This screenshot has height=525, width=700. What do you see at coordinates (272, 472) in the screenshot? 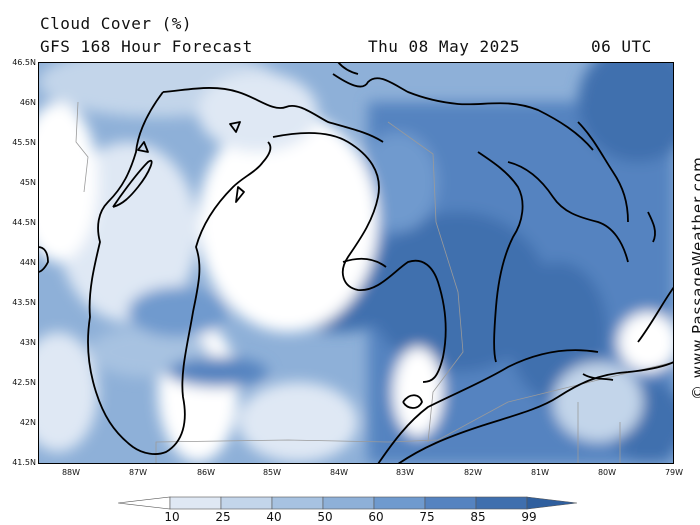
I see `lon-label: 85W` at bounding box center [272, 472].